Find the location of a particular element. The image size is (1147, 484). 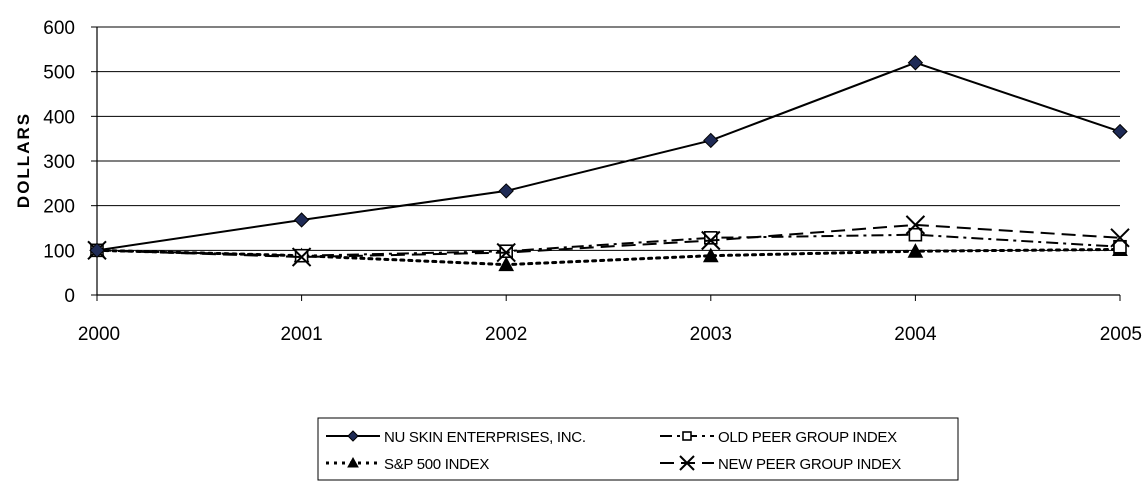

x-tick-label: 2001 is located at coordinates (301, 334).